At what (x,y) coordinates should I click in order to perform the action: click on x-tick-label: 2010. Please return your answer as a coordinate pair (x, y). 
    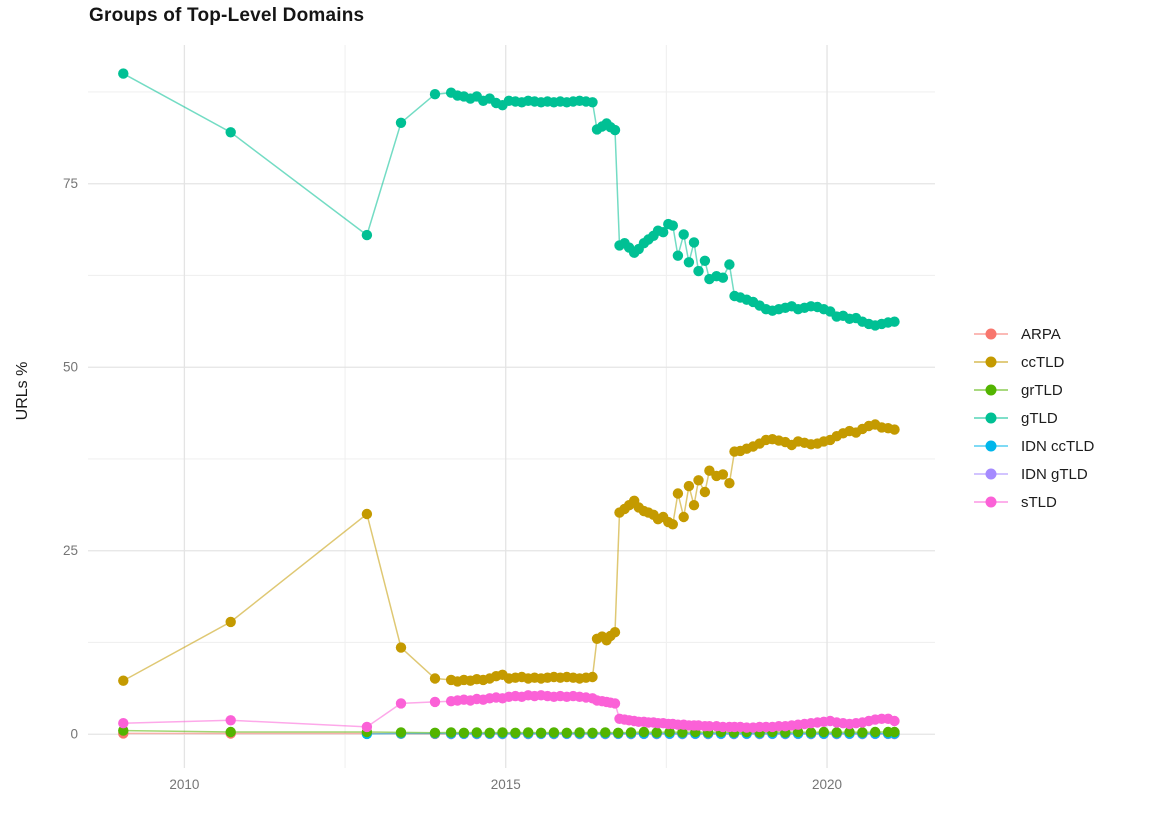
    Looking at the image, I should click on (184, 784).